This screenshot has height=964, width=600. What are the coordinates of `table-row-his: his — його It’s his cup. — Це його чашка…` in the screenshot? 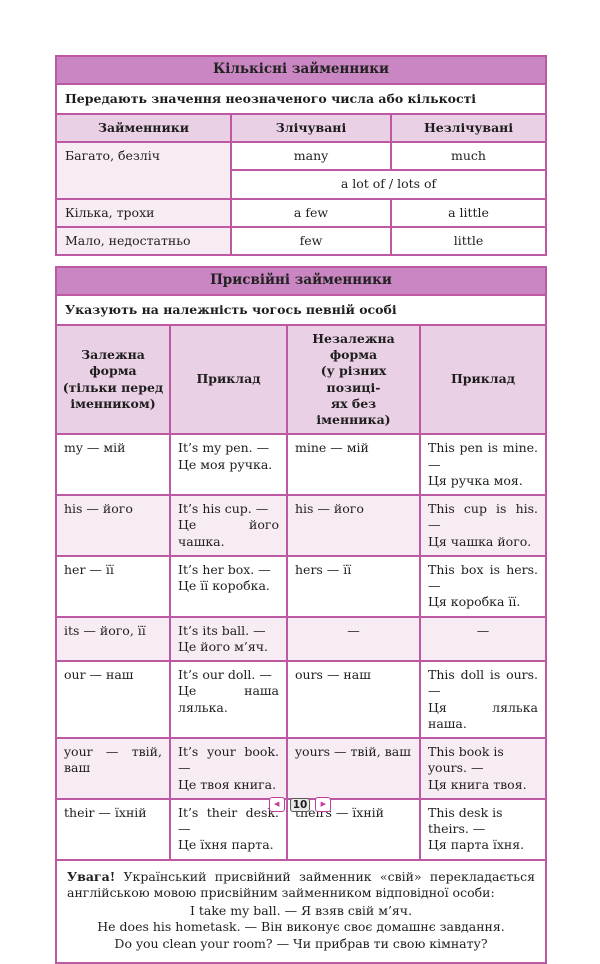 It's located at (301, 525).